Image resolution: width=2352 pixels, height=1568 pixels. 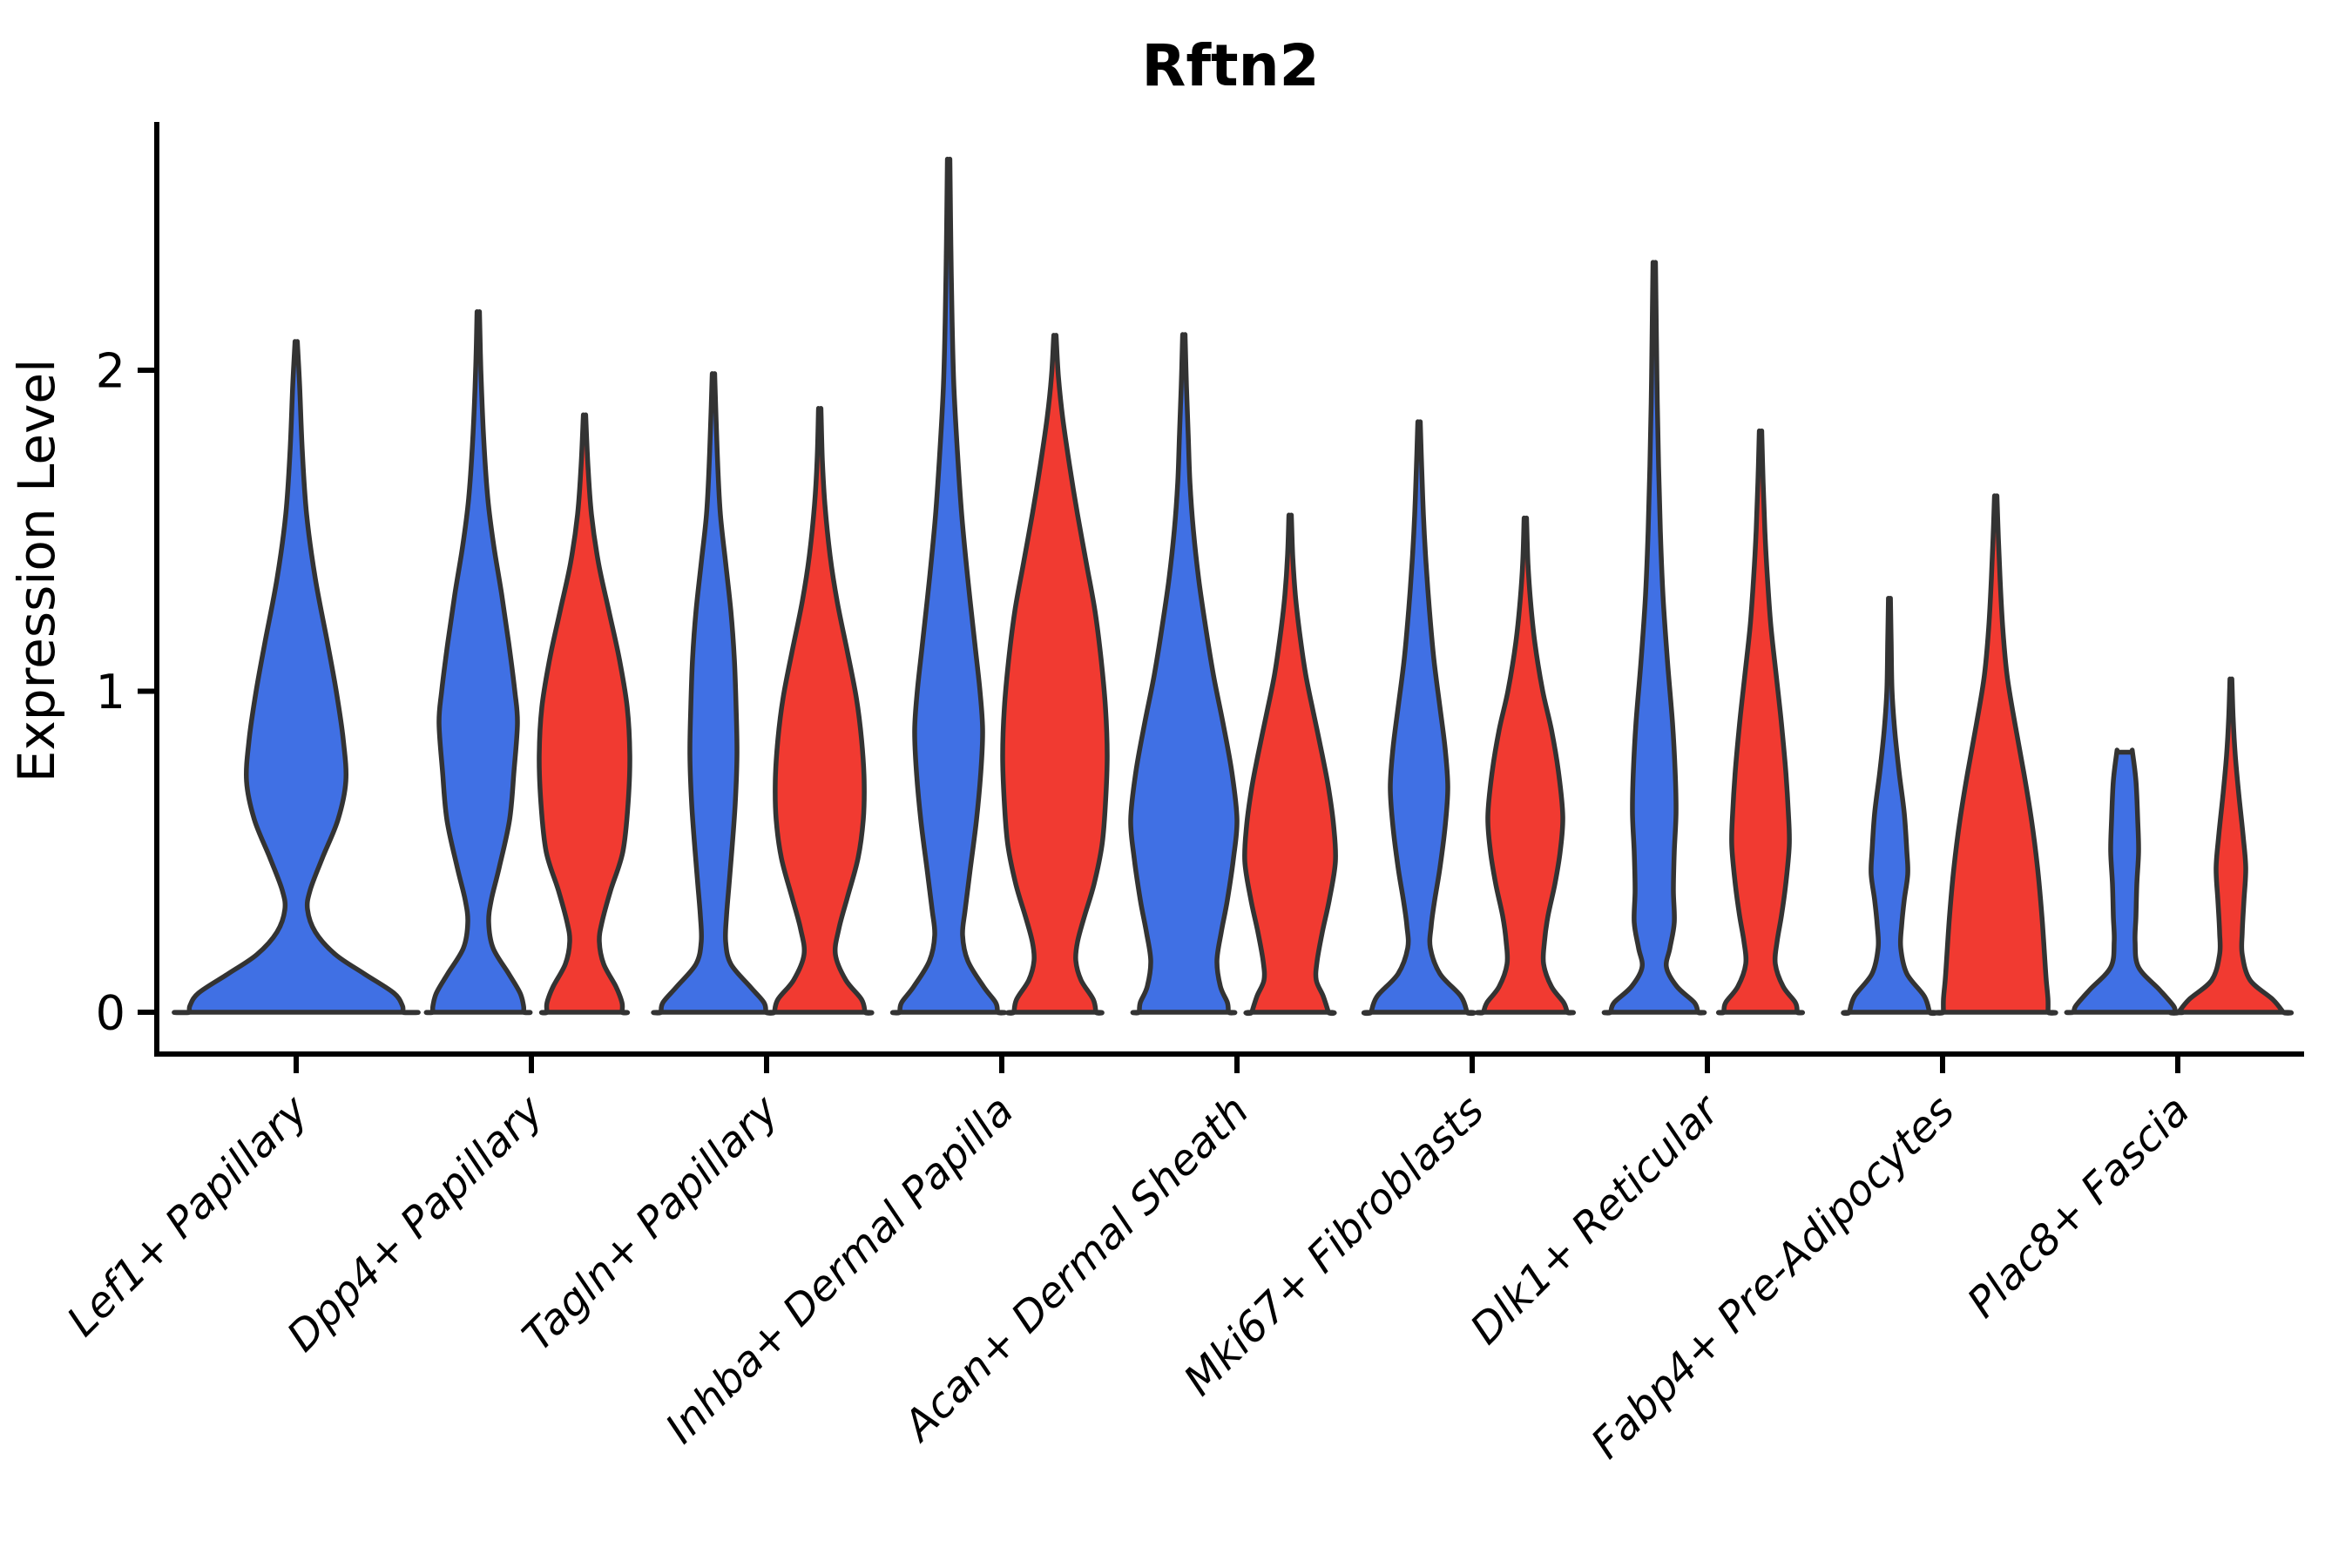 I want to click on chart-title: Rftn2, so click(x=1231, y=66).